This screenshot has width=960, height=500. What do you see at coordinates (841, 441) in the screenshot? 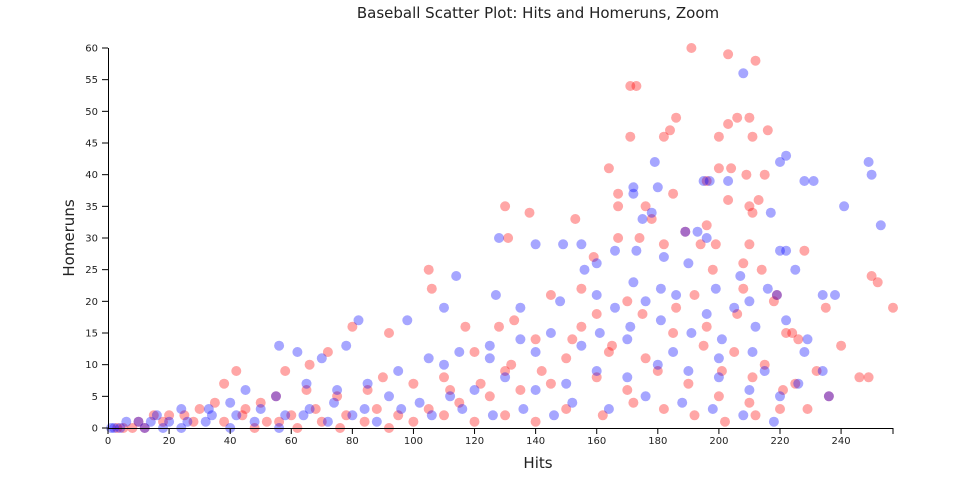
I see `x-tick-label: 240` at bounding box center [841, 441].